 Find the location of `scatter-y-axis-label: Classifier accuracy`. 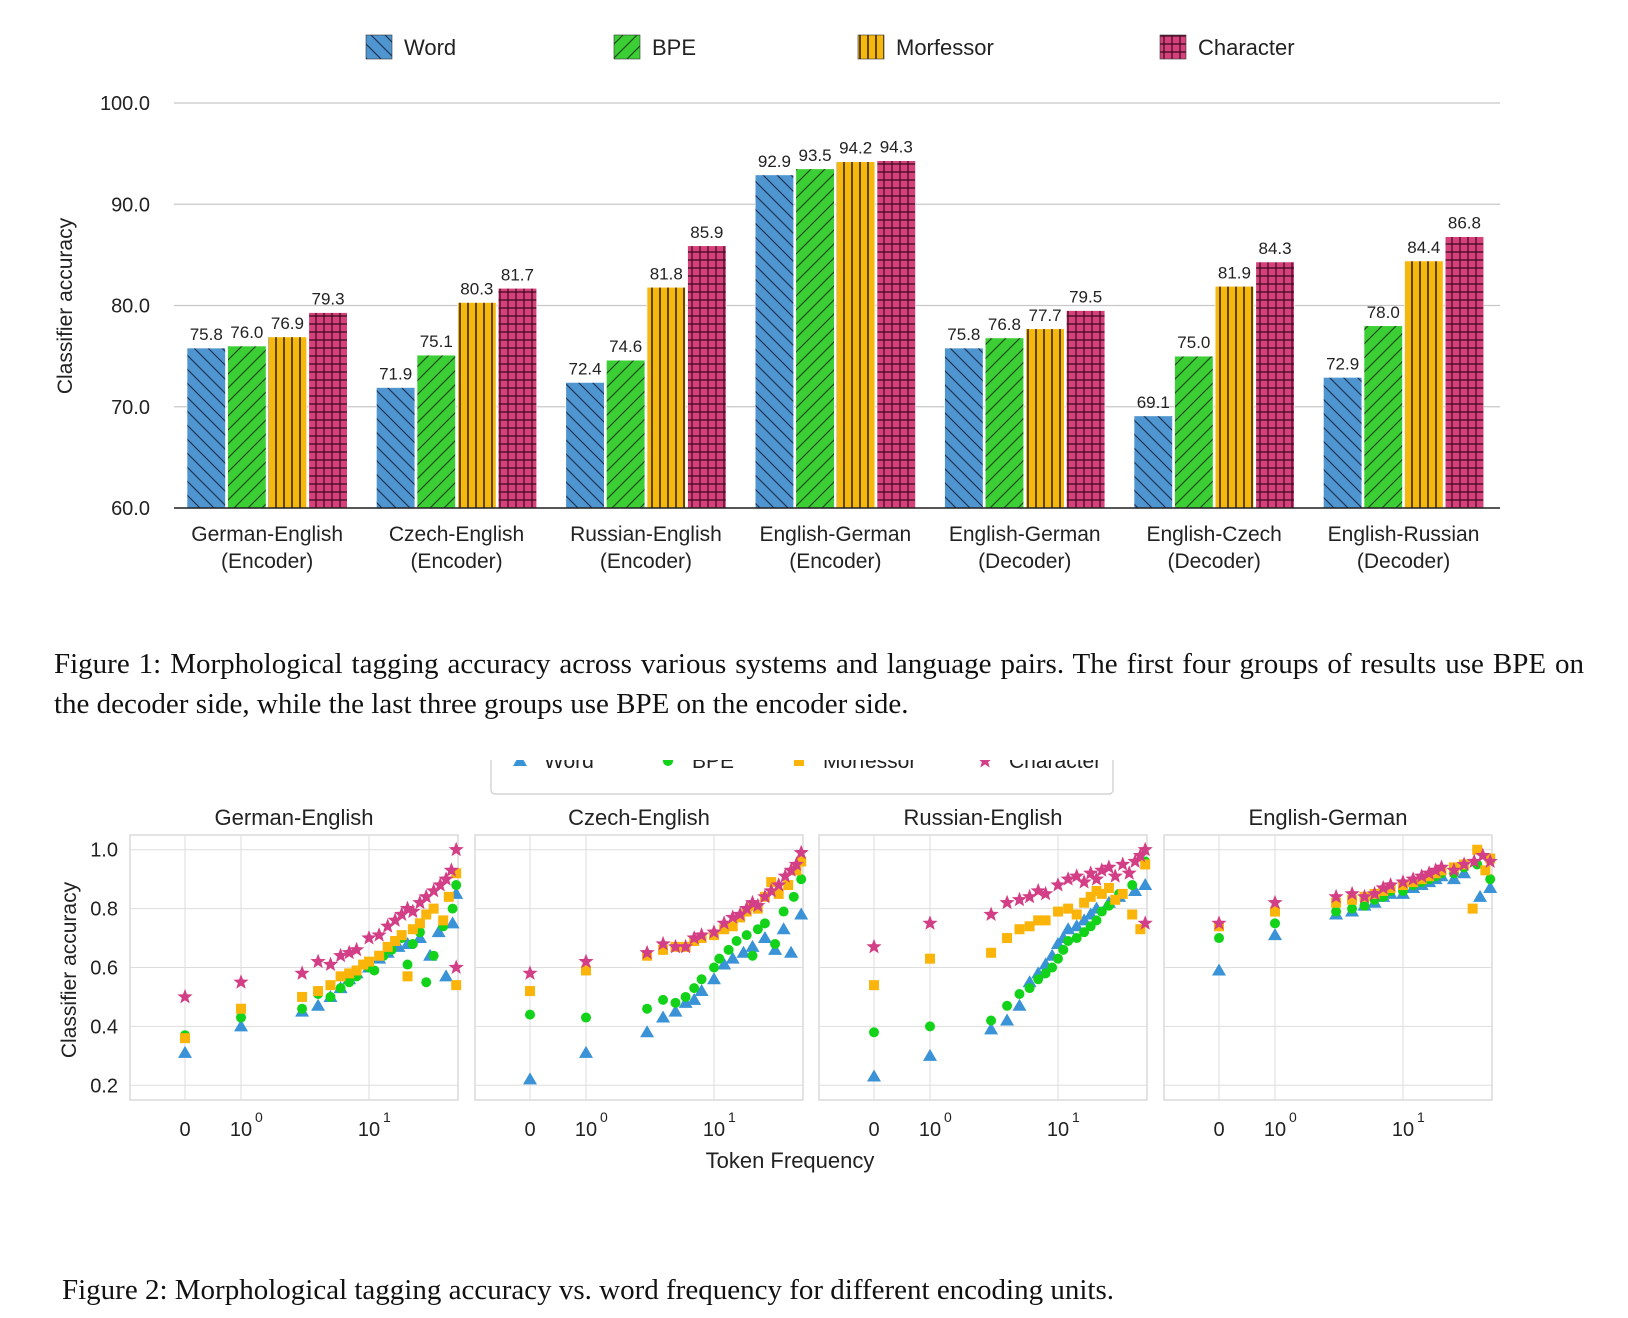

scatter-y-axis-label: Classifier accuracy is located at coordinates (69, 969).